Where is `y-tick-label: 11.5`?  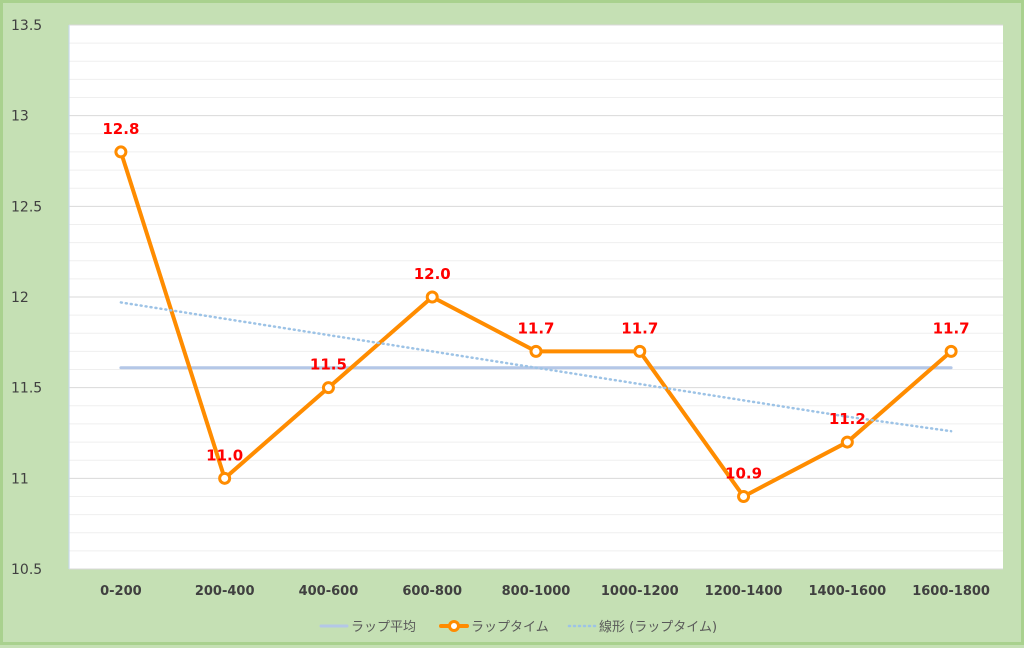 y-tick-label: 11.5 is located at coordinates (26, 389).